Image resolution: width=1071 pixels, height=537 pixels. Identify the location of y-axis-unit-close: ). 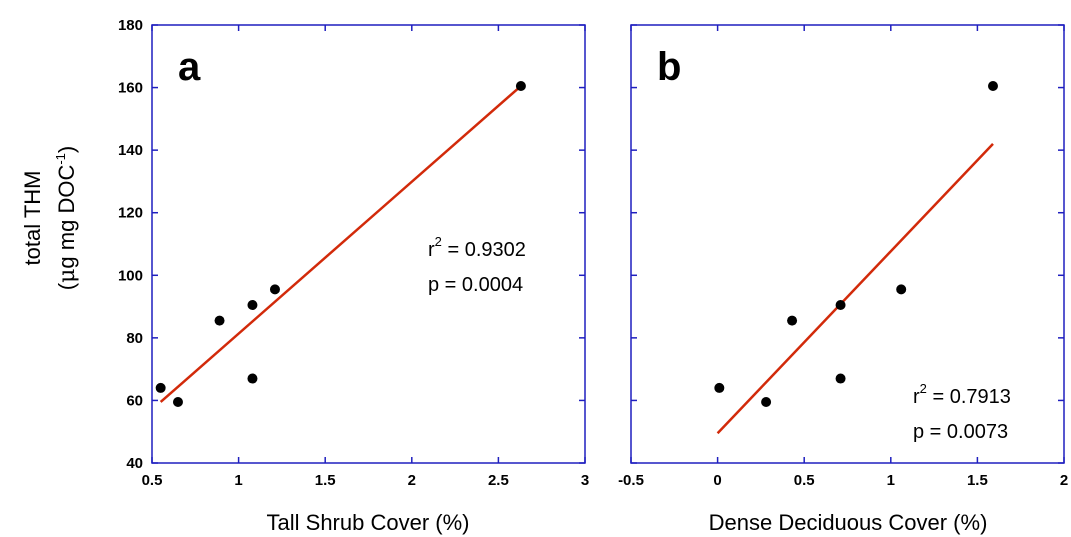
(66, 149).